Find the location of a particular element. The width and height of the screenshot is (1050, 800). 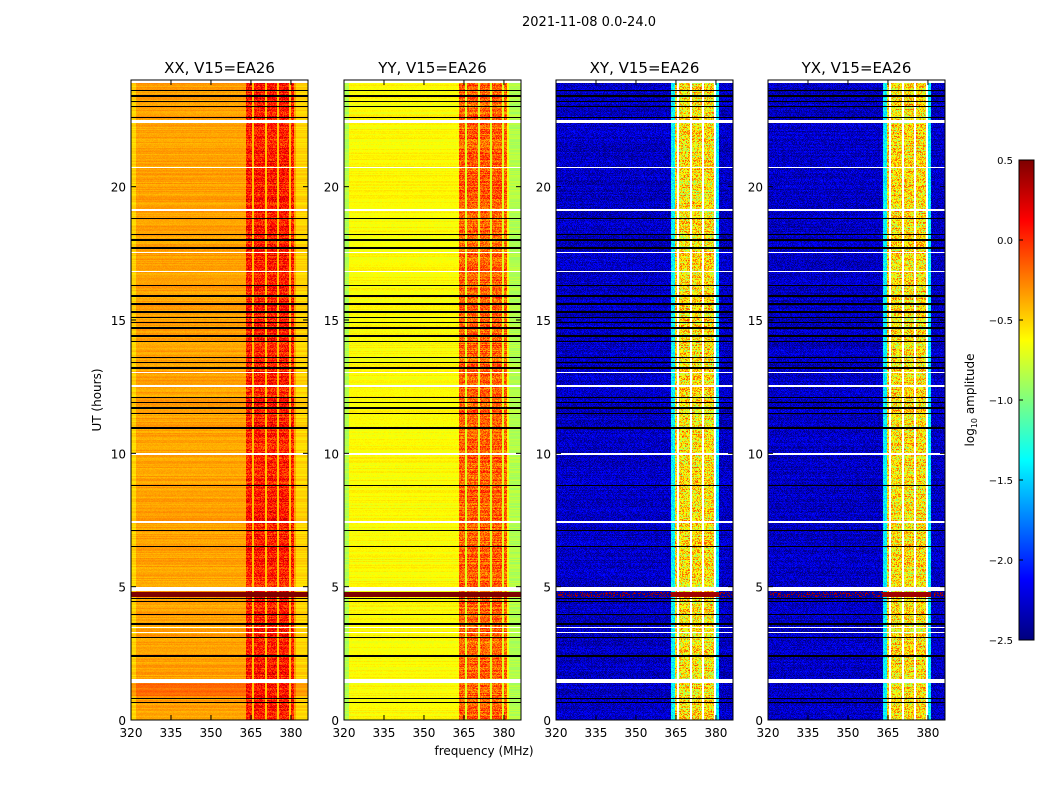

heatmap-yy is located at coordinates (432, 400).